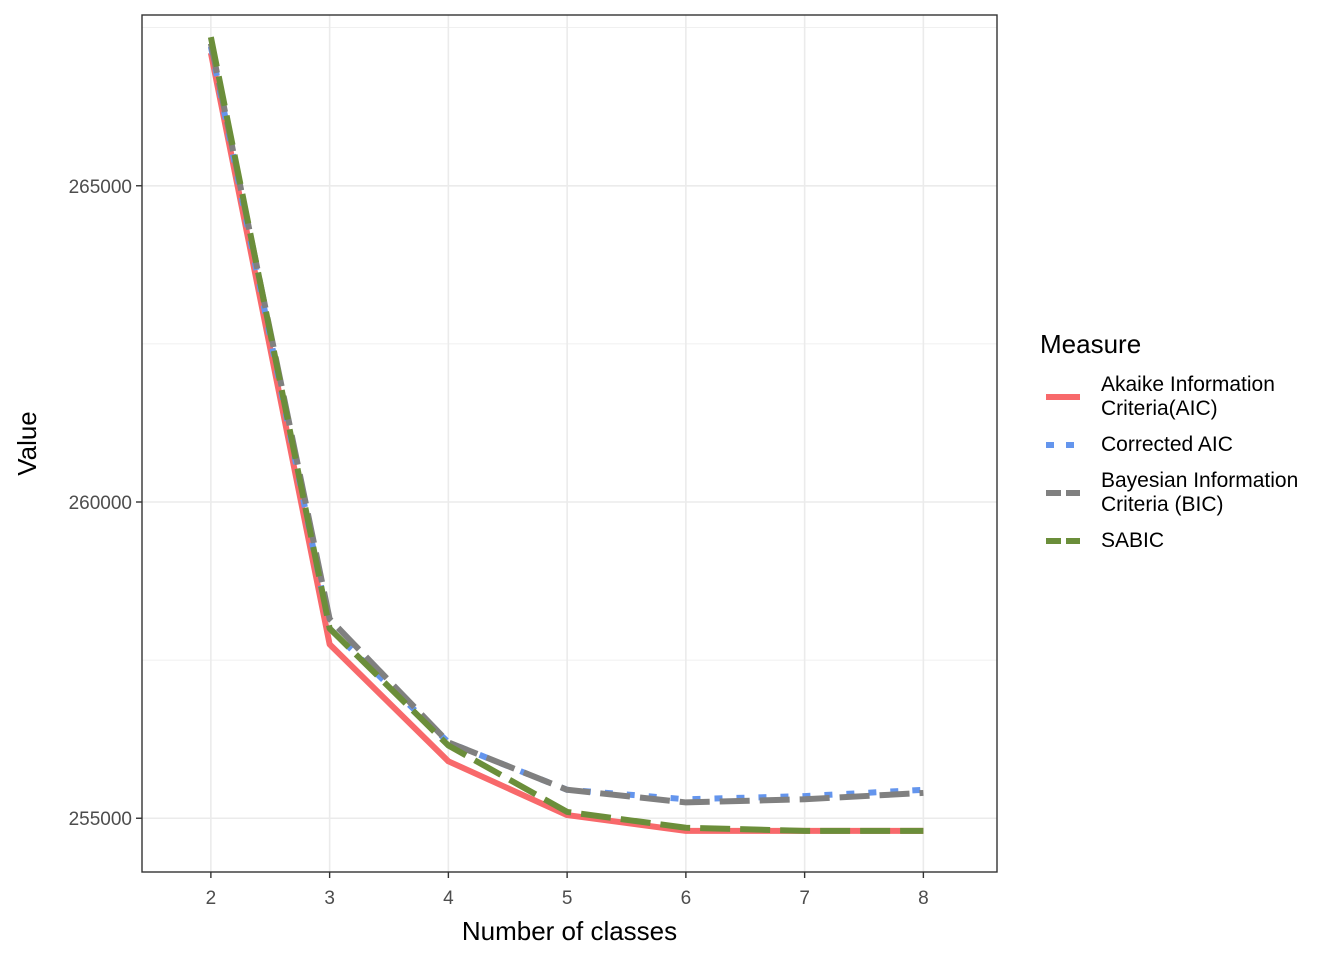 This screenshot has width=1344, height=960. Describe the element at coordinates (329, 898) in the screenshot. I see `x-tick-label: 3` at that location.